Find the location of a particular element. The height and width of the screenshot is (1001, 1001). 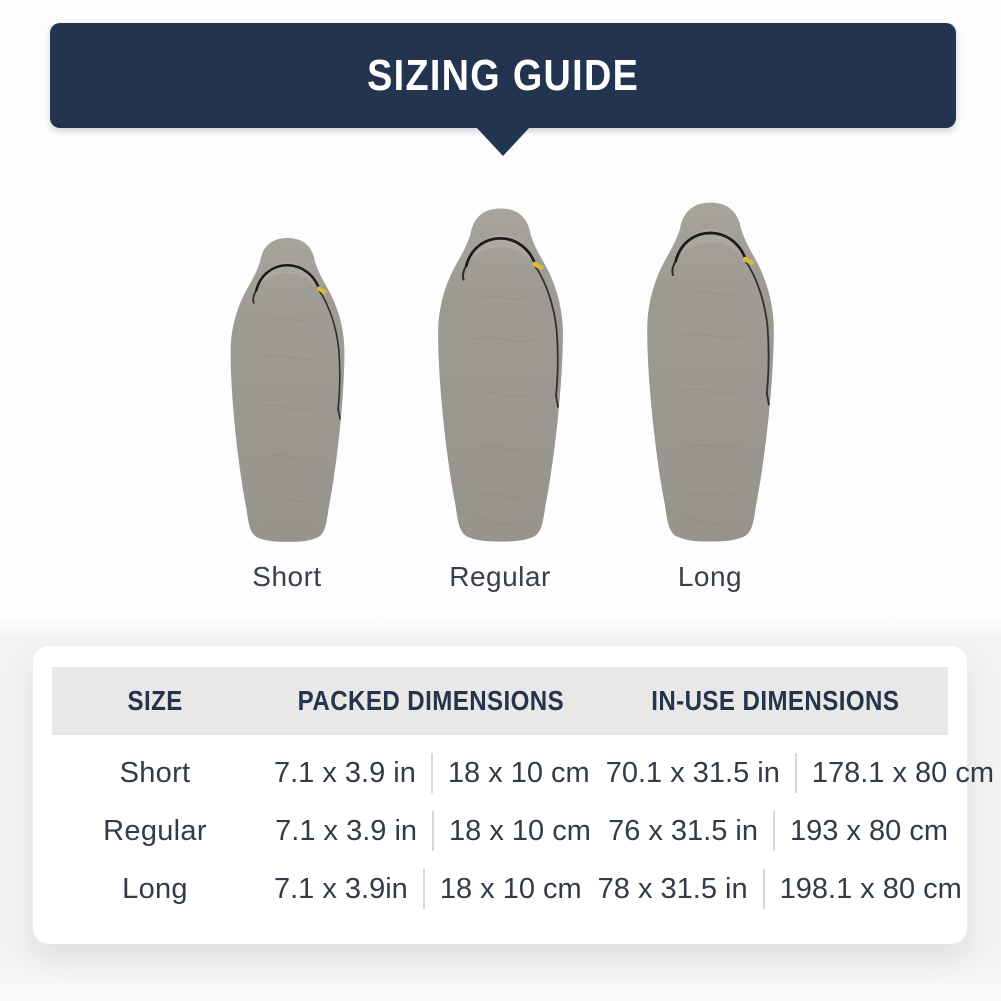

inuse-inches-value: 78 x 31.5 in is located at coordinates (672, 888).